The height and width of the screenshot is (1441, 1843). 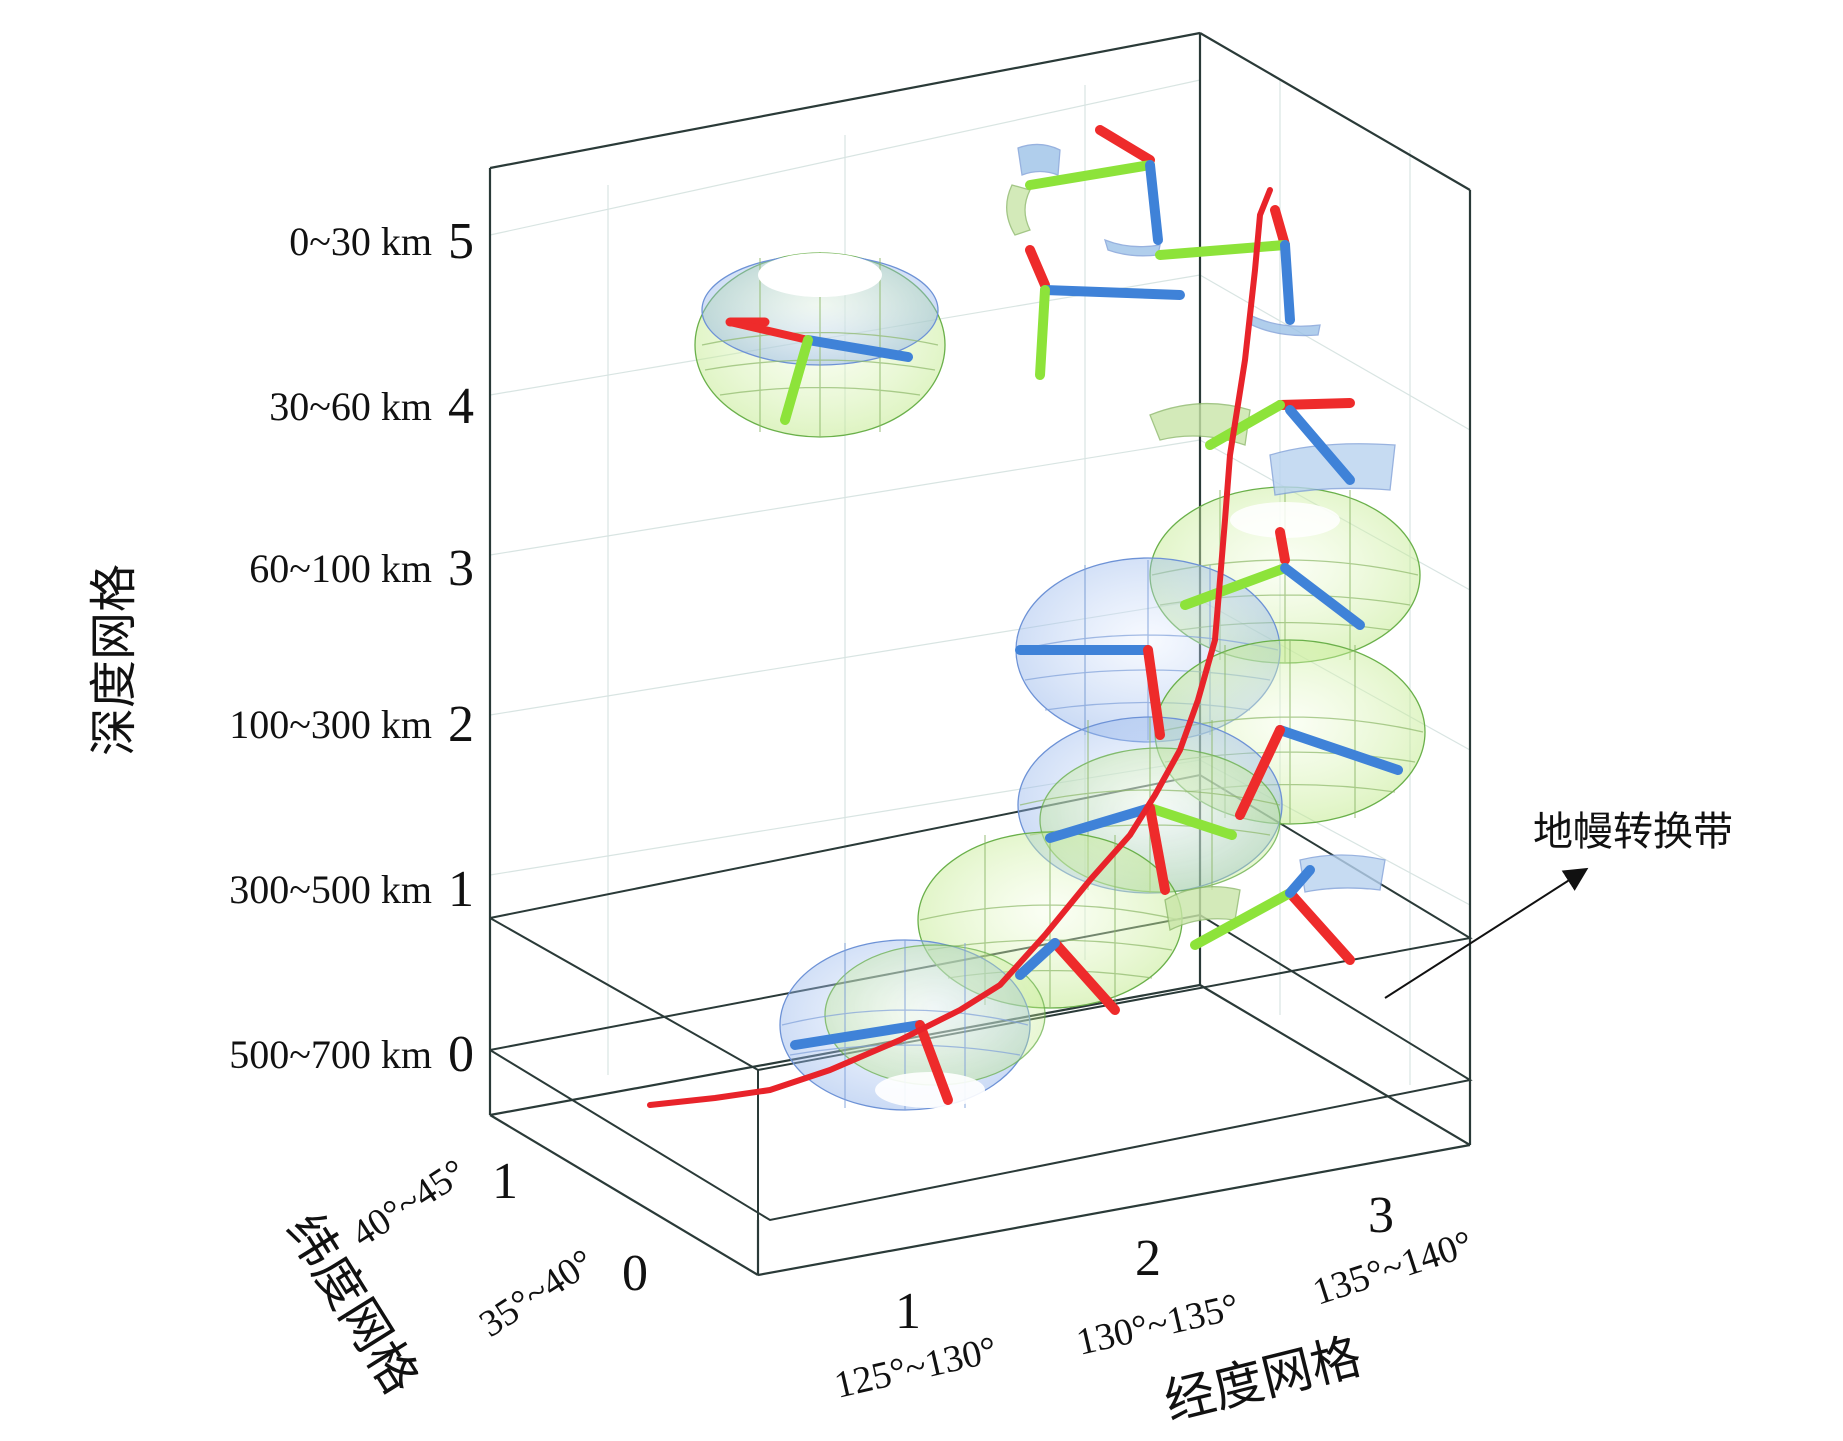 What do you see at coordinates (461, 1054) in the screenshot?
I see `depth-tick-index: 0` at bounding box center [461, 1054].